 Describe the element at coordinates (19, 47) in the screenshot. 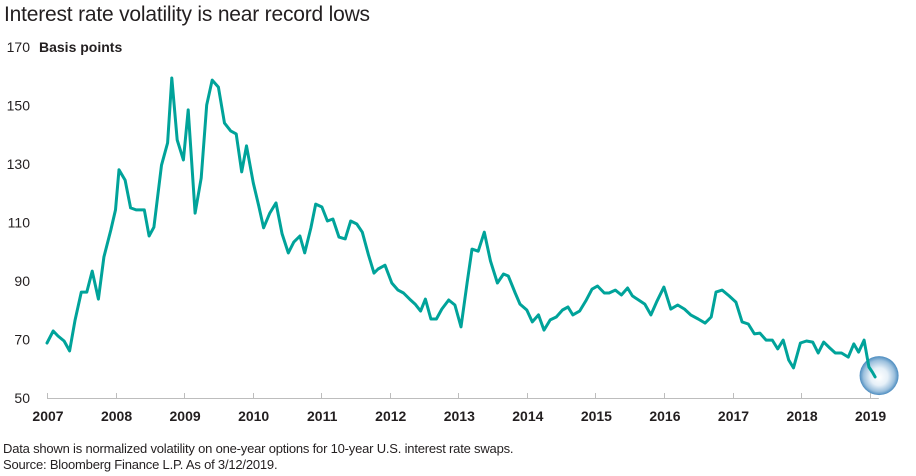

I see `y-tick-label: 170` at that location.